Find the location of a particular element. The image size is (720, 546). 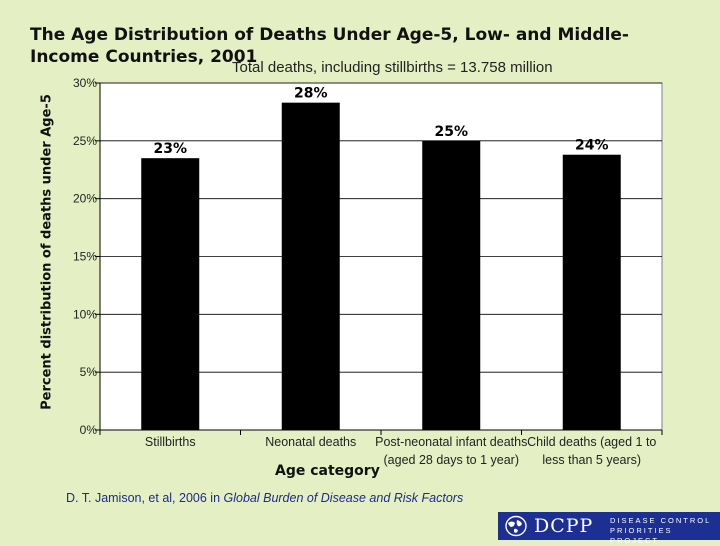

logo-name: DCPP is located at coordinates (564, 526).